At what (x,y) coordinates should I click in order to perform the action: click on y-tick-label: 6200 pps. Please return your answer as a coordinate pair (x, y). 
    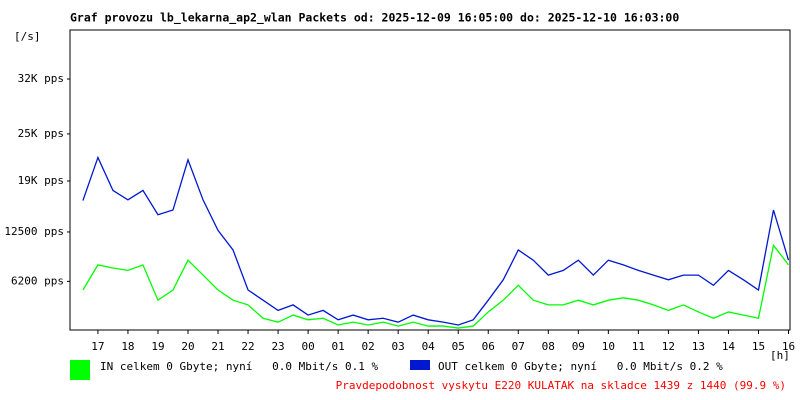
    Looking at the image, I should click on (37, 280).